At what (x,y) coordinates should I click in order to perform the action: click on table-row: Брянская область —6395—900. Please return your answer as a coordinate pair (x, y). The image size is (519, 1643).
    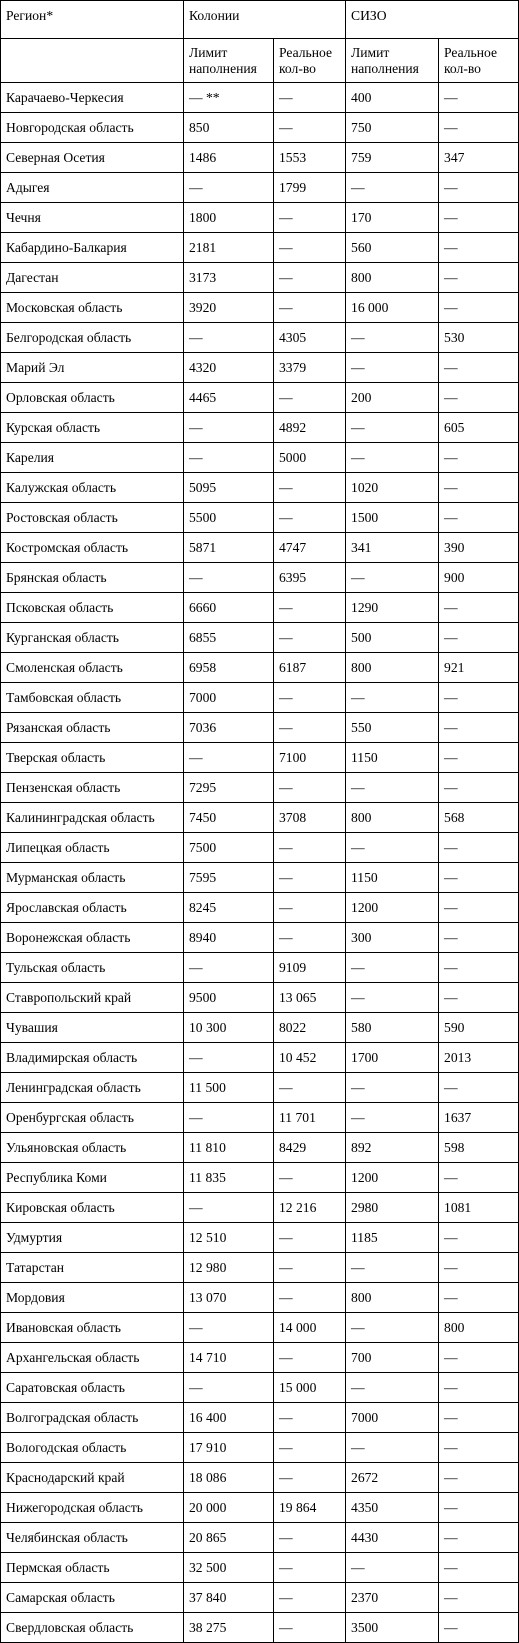
    Looking at the image, I should click on (259, 577).